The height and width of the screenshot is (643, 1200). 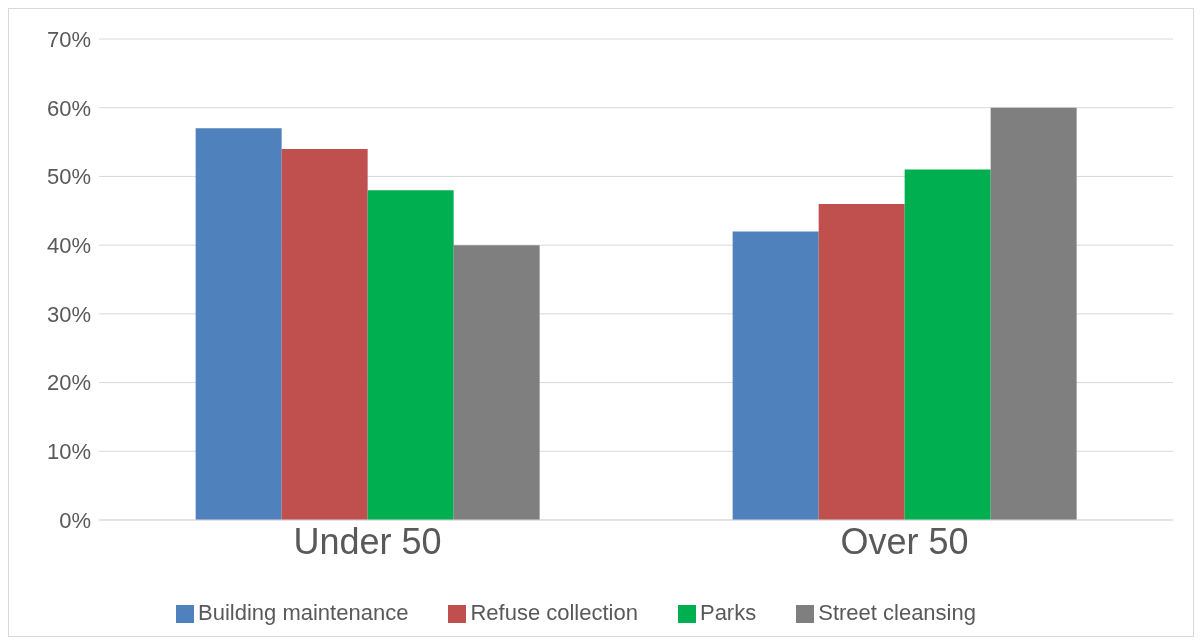 What do you see at coordinates (303, 612) in the screenshot?
I see `legend-label: Building maintenance` at bounding box center [303, 612].